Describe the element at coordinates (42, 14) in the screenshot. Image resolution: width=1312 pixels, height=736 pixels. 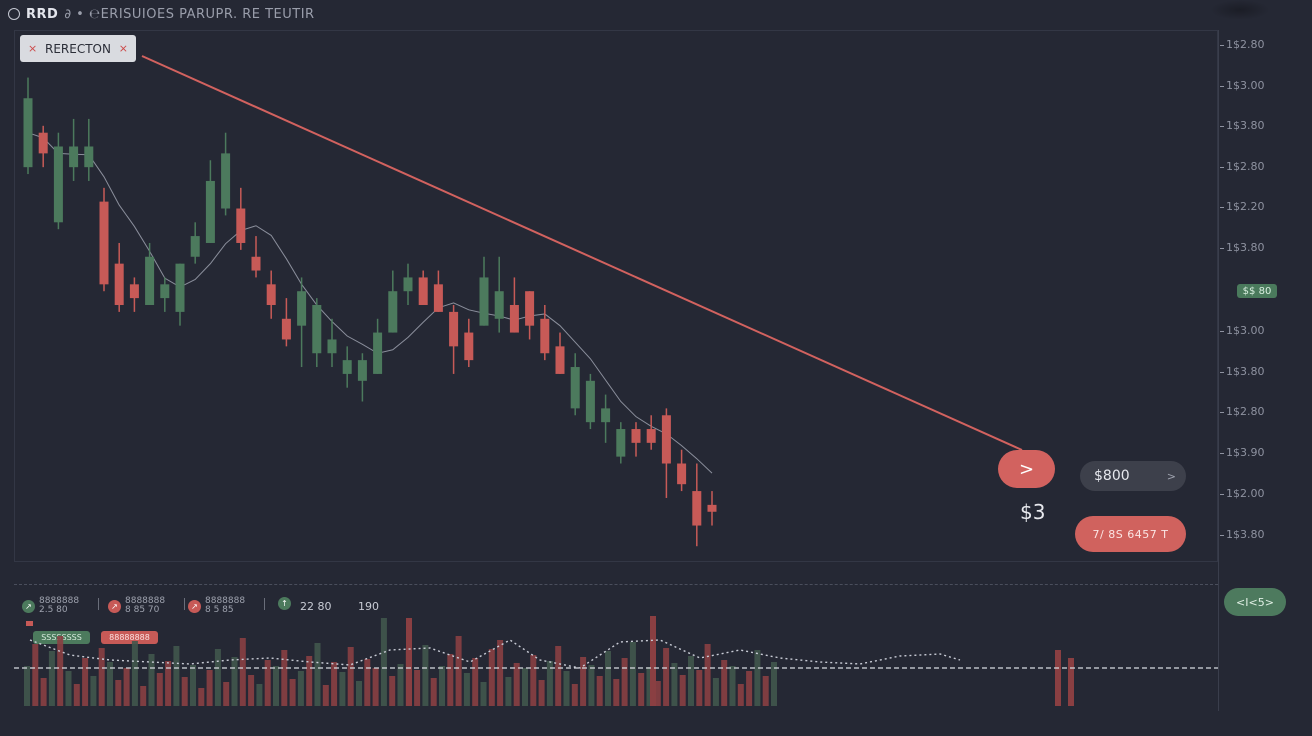
I see `symbol-label: RRD` at that location.